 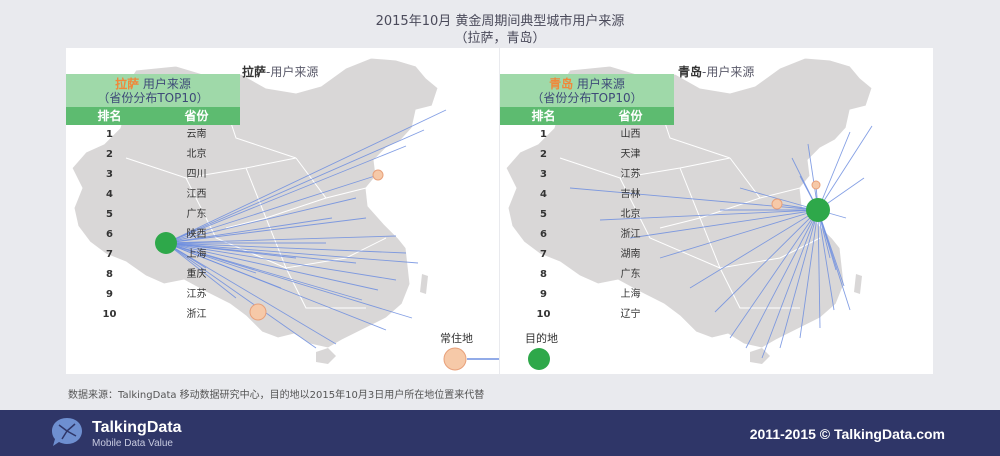 What do you see at coordinates (716, 72) in the screenshot?
I see `qingdao-map-title: 青岛-用户来源` at bounding box center [716, 72].